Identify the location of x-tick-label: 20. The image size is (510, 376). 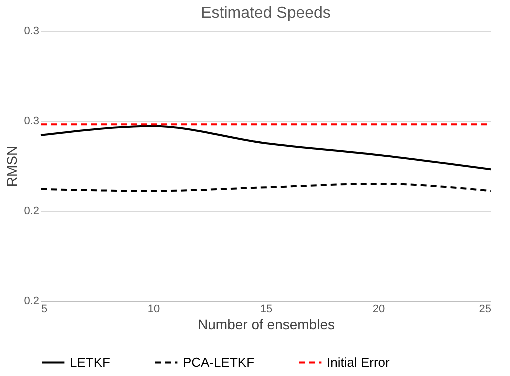
(379, 310).